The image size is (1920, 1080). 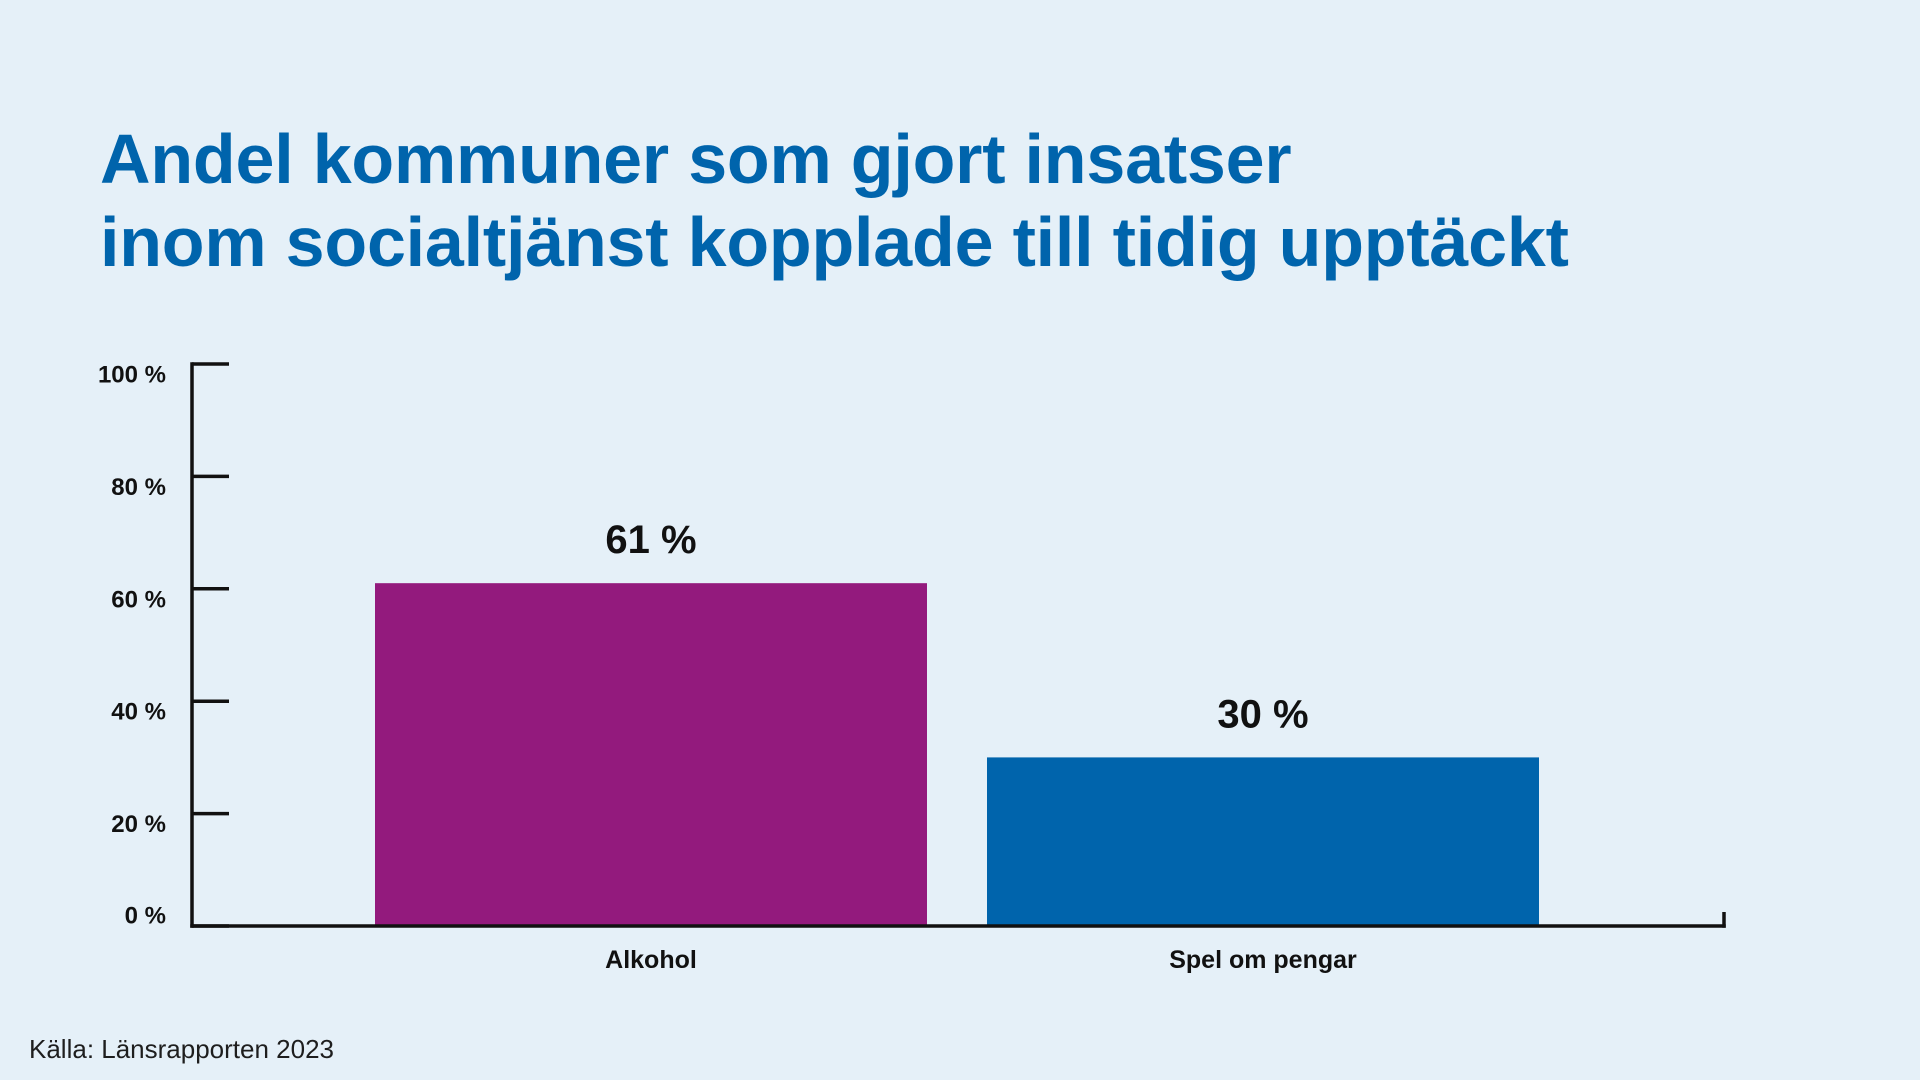 I want to click on chart-title-line-1: Andel kommuner som gjort insatser, so click(x=696, y=159).